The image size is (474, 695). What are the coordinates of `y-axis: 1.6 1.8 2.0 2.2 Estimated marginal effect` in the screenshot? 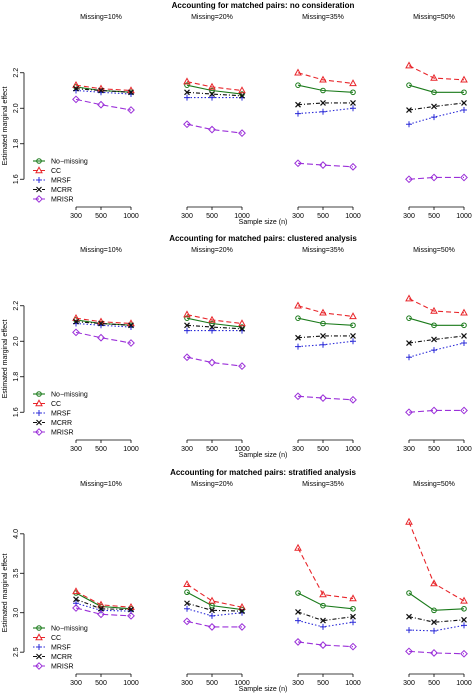 It's located at (13, 126).